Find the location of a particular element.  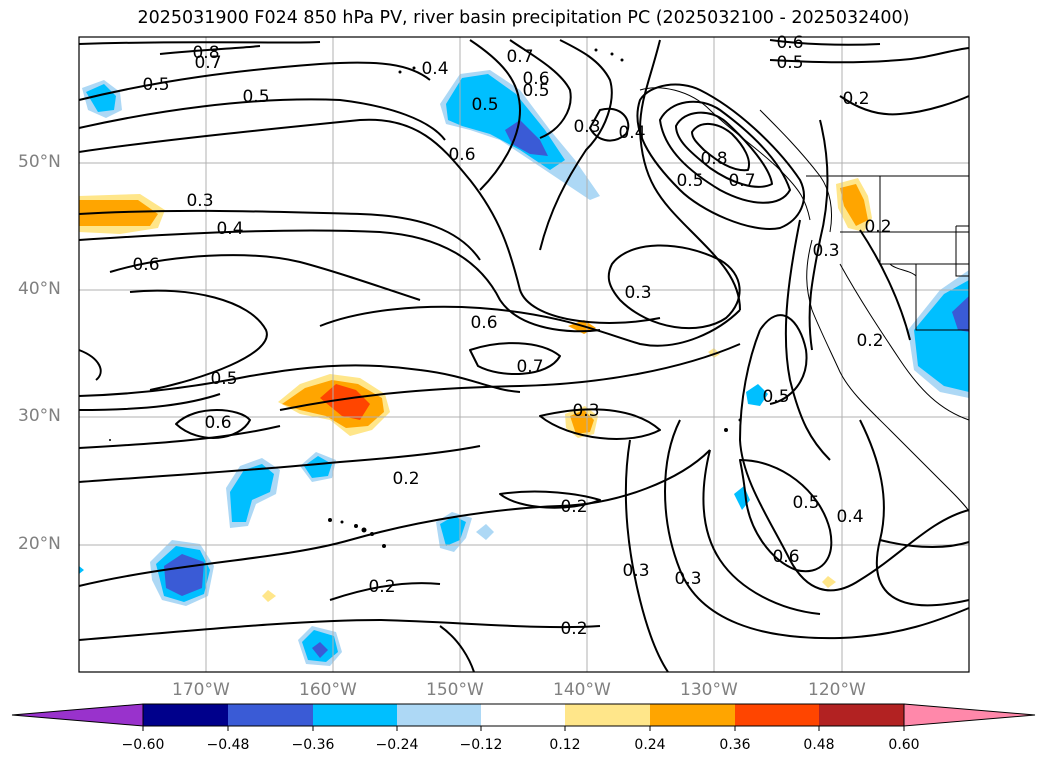

lat-label-50n: 50°N is located at coordinates (39, 162).